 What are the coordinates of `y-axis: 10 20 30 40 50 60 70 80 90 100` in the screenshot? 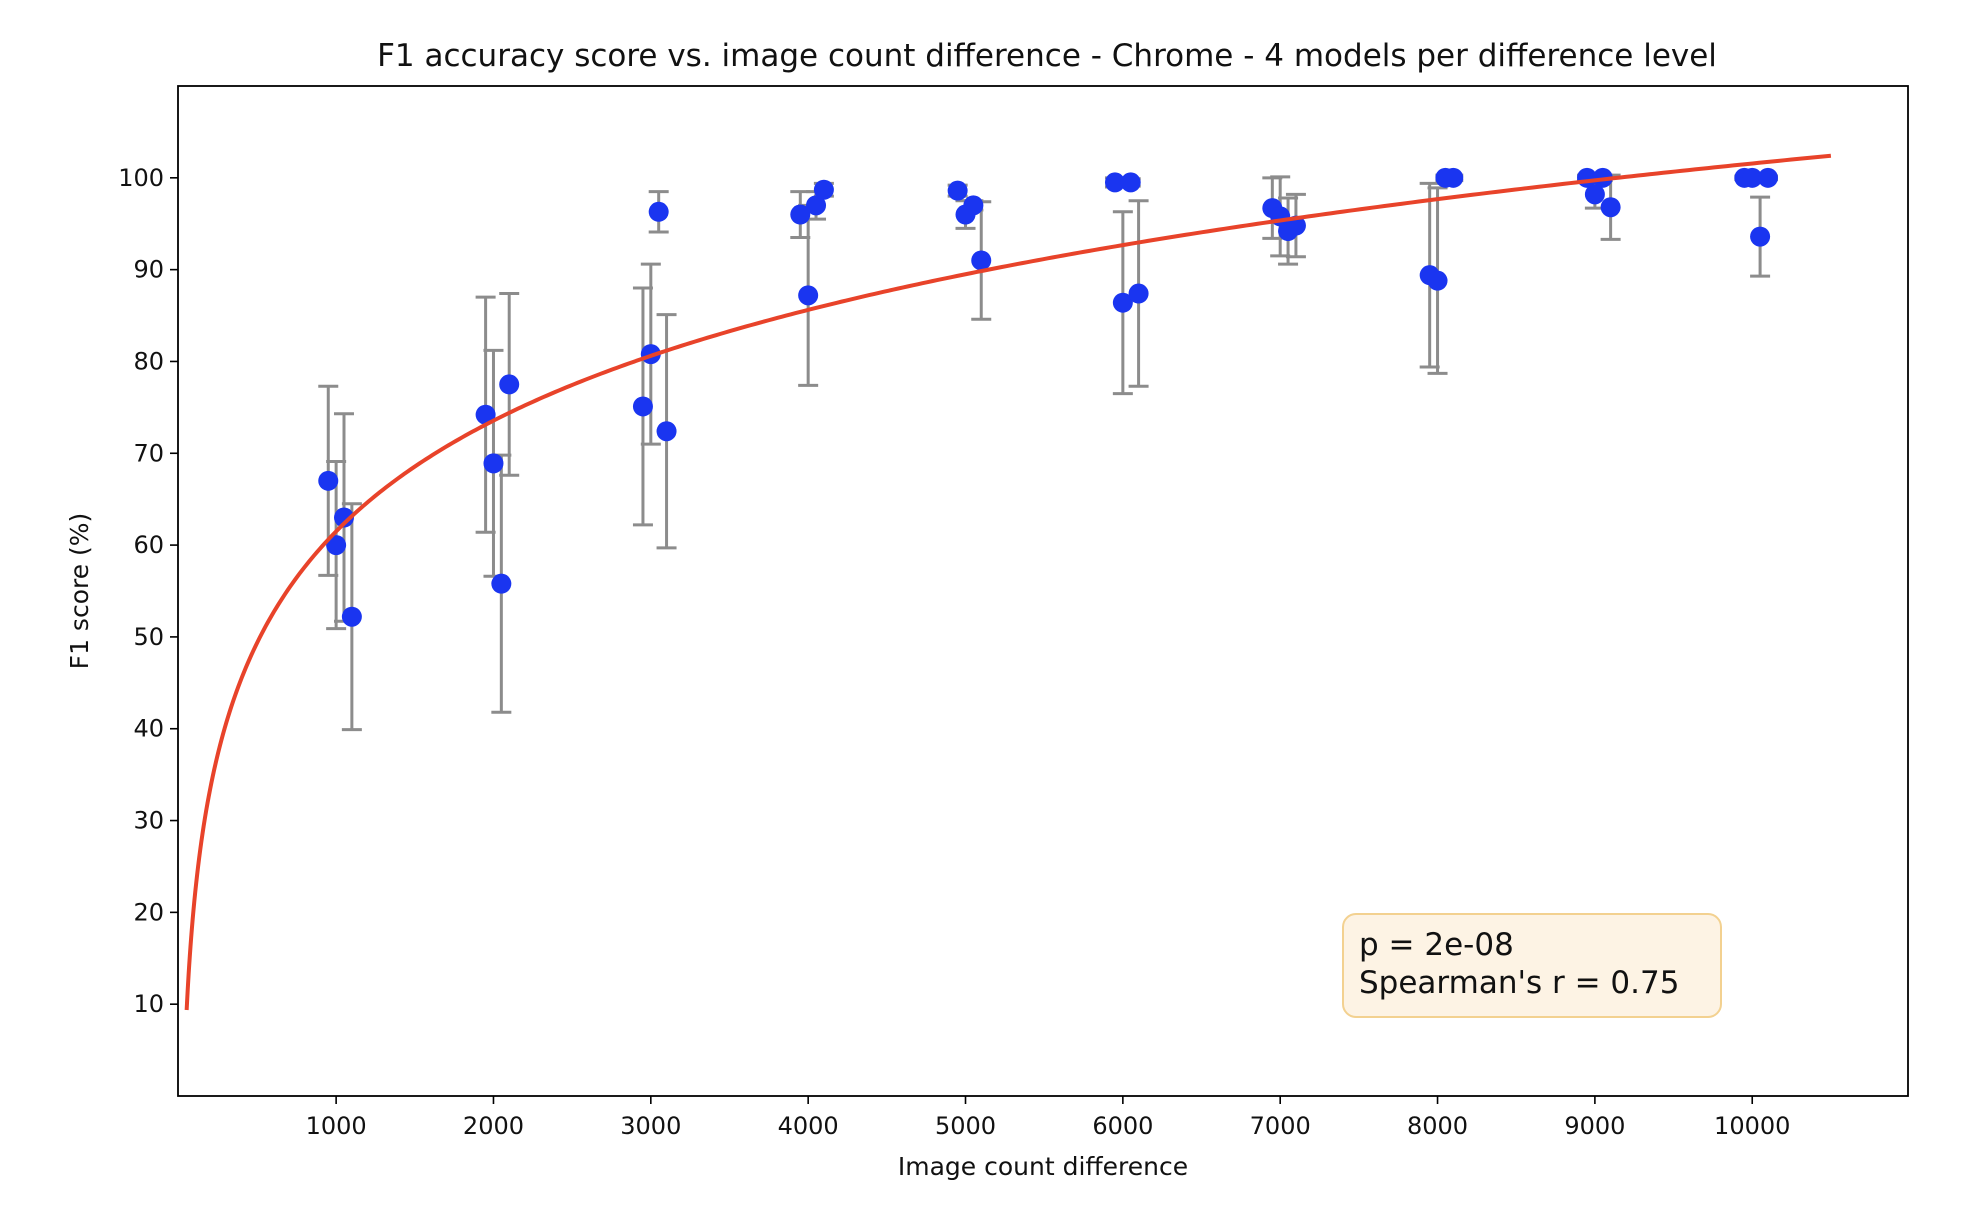 It's located at (148, 591).